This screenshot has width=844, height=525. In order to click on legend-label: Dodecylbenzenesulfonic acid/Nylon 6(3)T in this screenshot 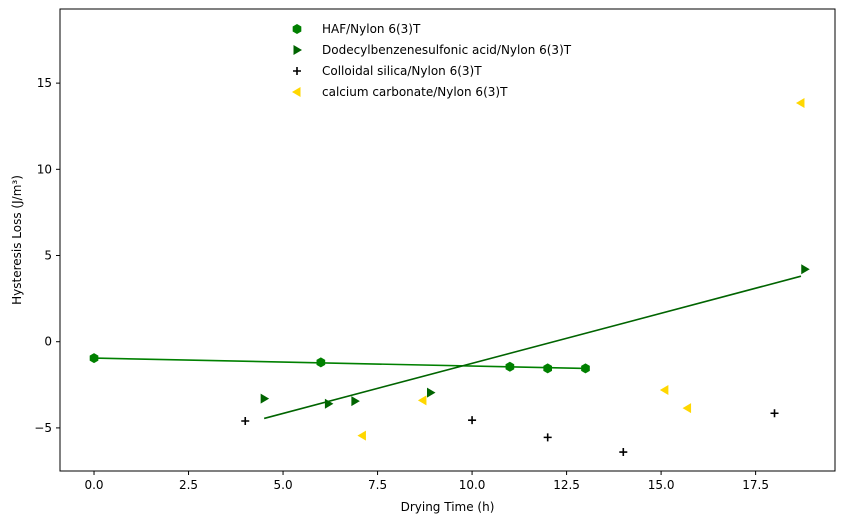, I will do `click(447, 50)`.